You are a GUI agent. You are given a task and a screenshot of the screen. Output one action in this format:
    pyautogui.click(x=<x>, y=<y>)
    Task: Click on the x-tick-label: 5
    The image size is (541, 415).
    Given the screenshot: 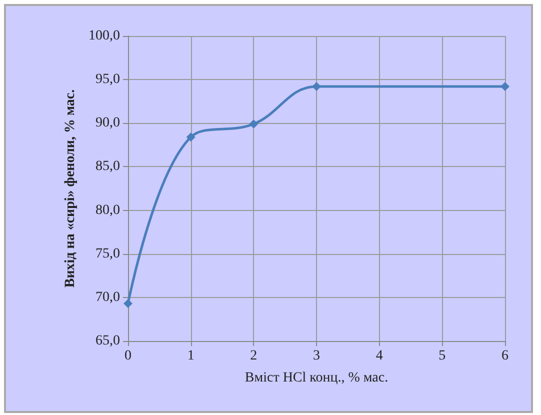 What is the action you would take?
    pyautogui.click(x=442, y=356)
    